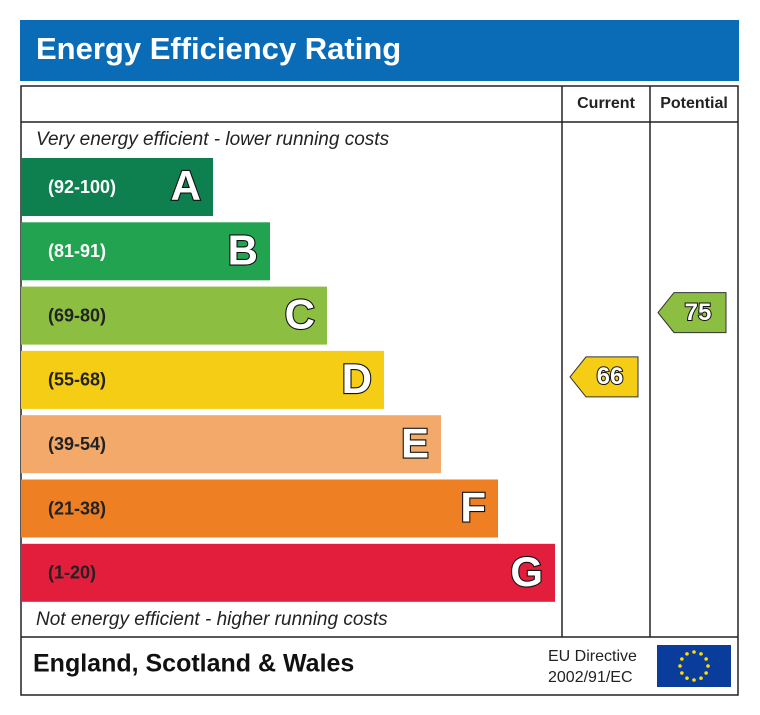 This screenshot has width=760, height=715. What do you see at coordinates (473, 507) in the screenshot?
I see `band-letter: F` at bounding box center [473, 507].